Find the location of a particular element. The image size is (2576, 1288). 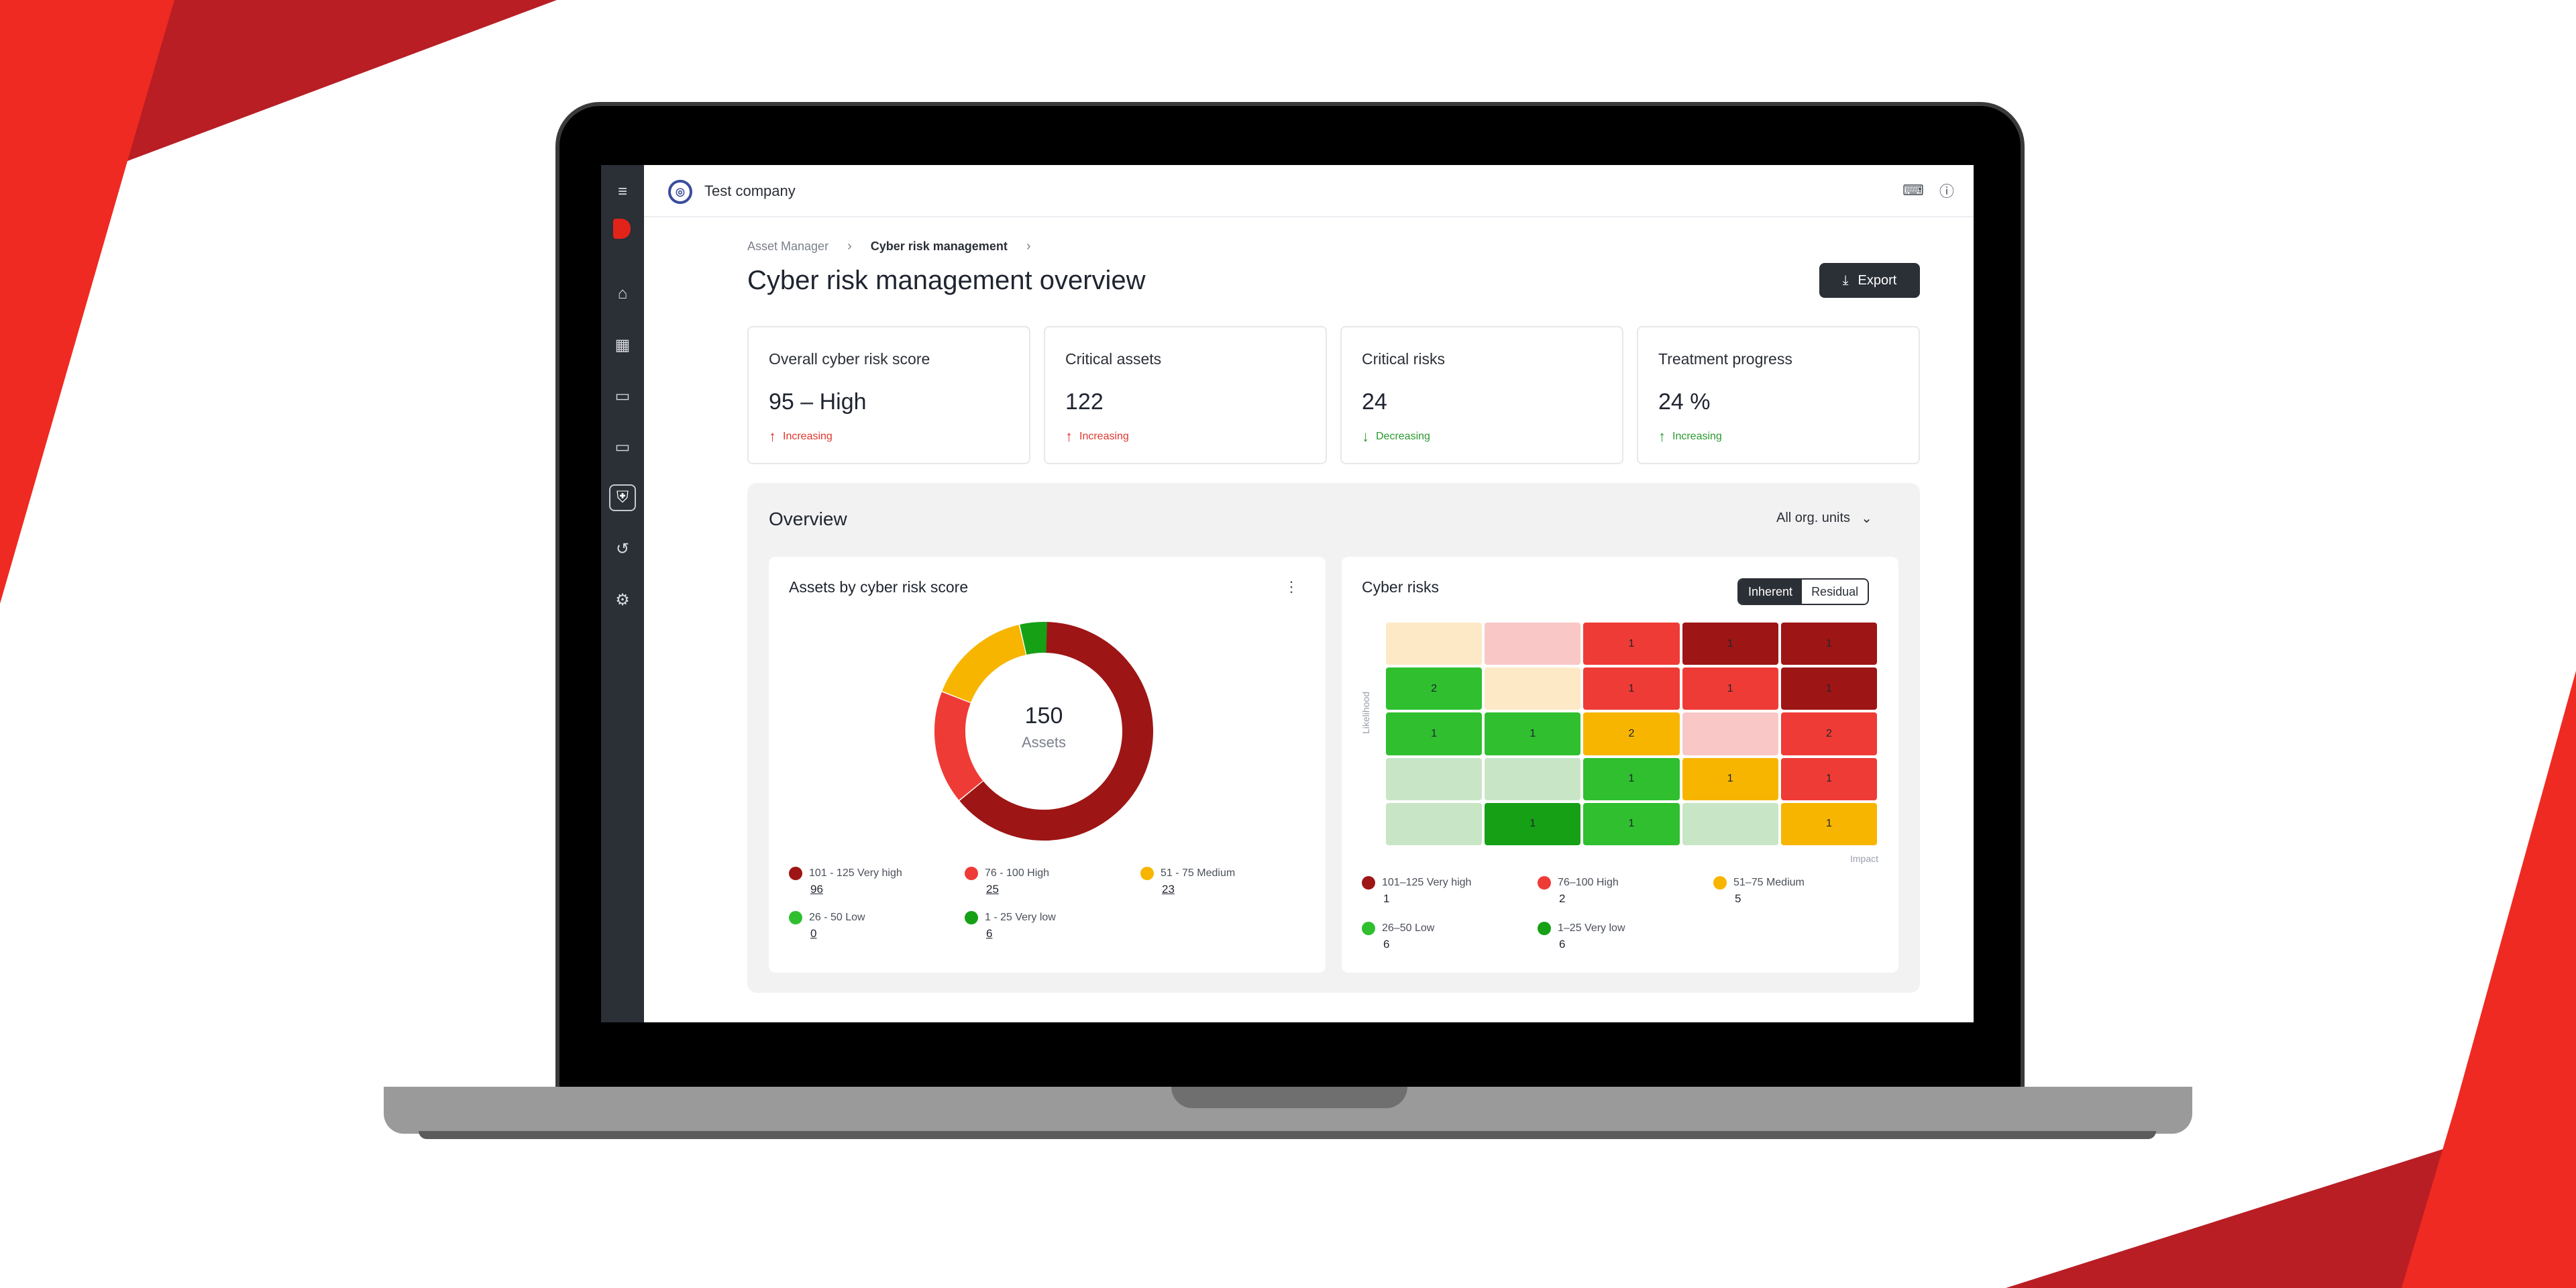

org-unit-value: All org. units is located at coordinates (1813, 518).